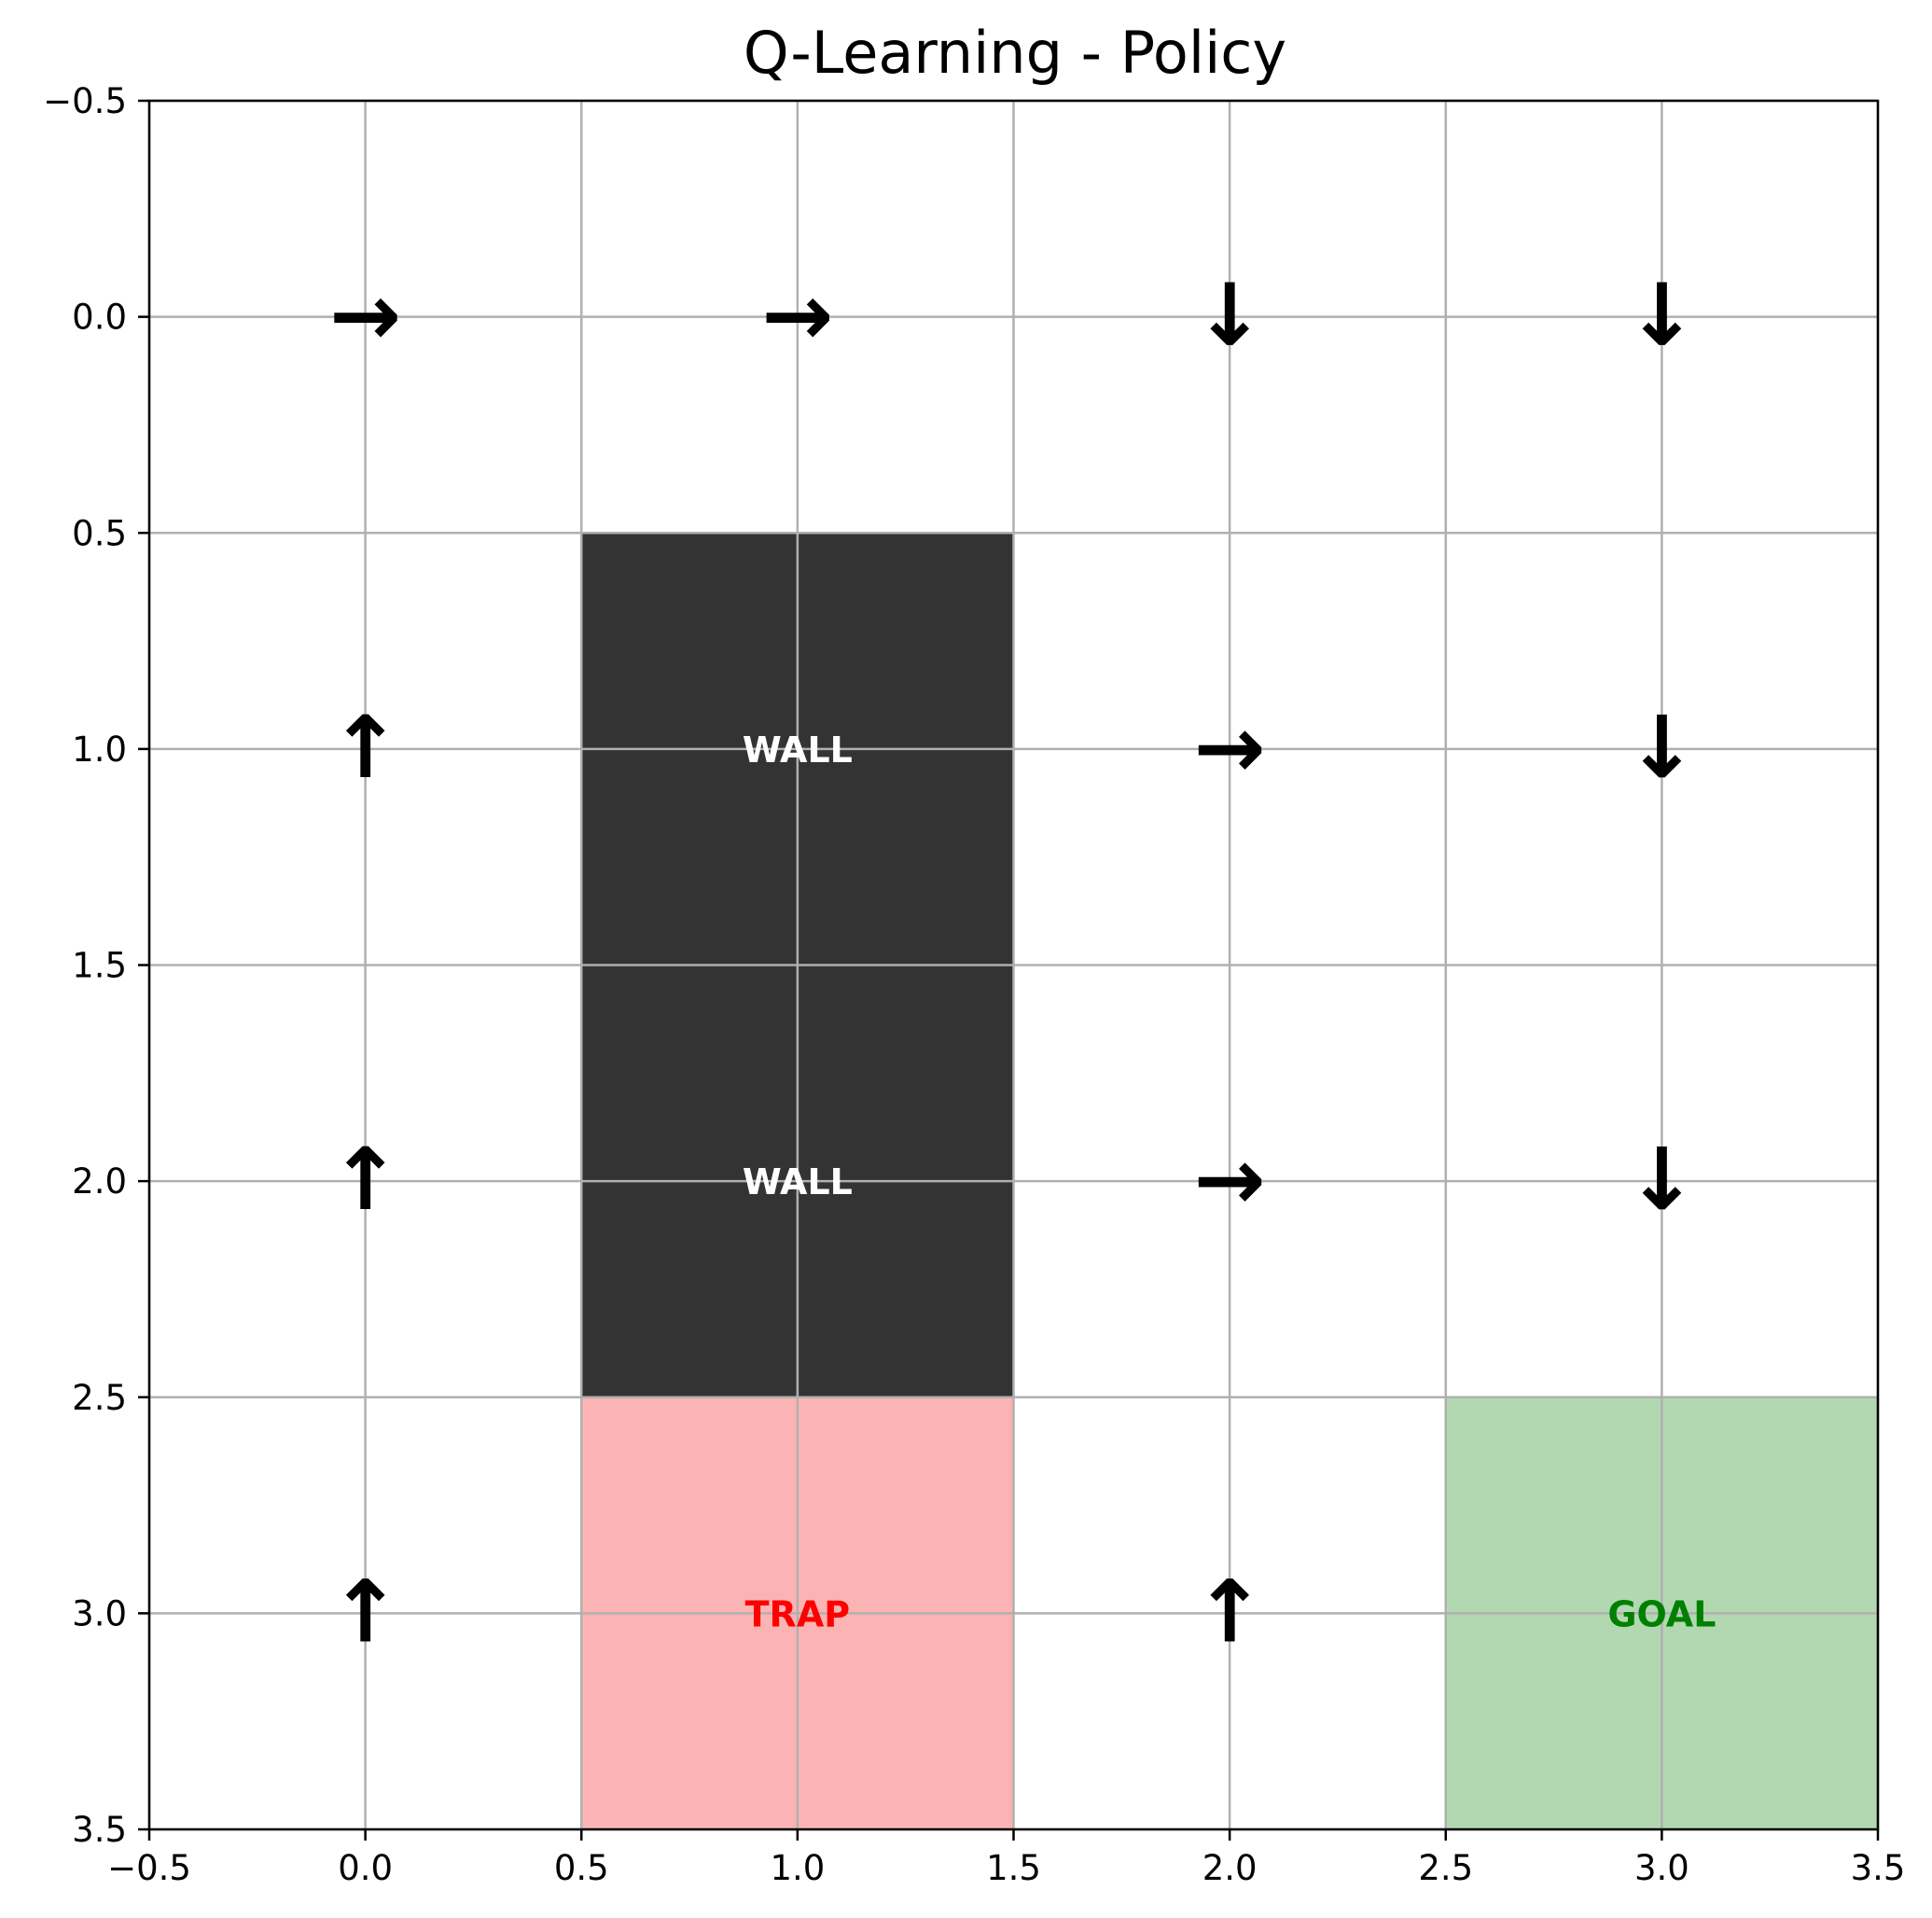  What do you see at coordinates (365, 1868) in the screenshot?
I see `x-tick-label: 0.0` at bounding box center [365, 1868].